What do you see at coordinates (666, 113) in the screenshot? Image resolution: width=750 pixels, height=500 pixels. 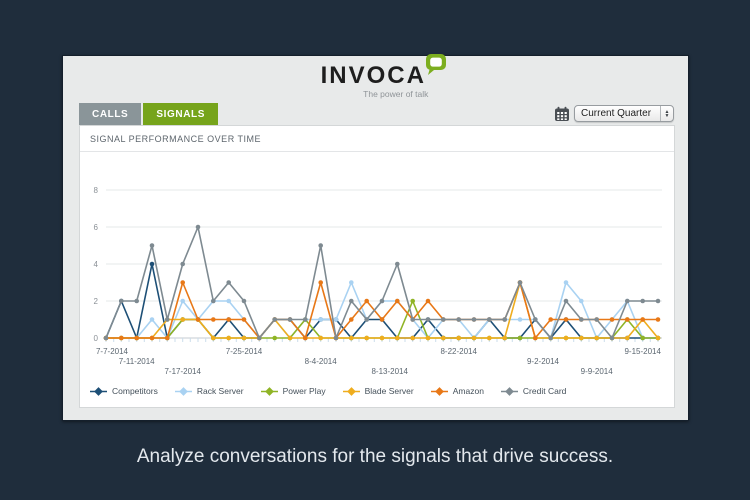 I see `select-stepper-icon: ▲ ▼` at bounding box center [666, 113].